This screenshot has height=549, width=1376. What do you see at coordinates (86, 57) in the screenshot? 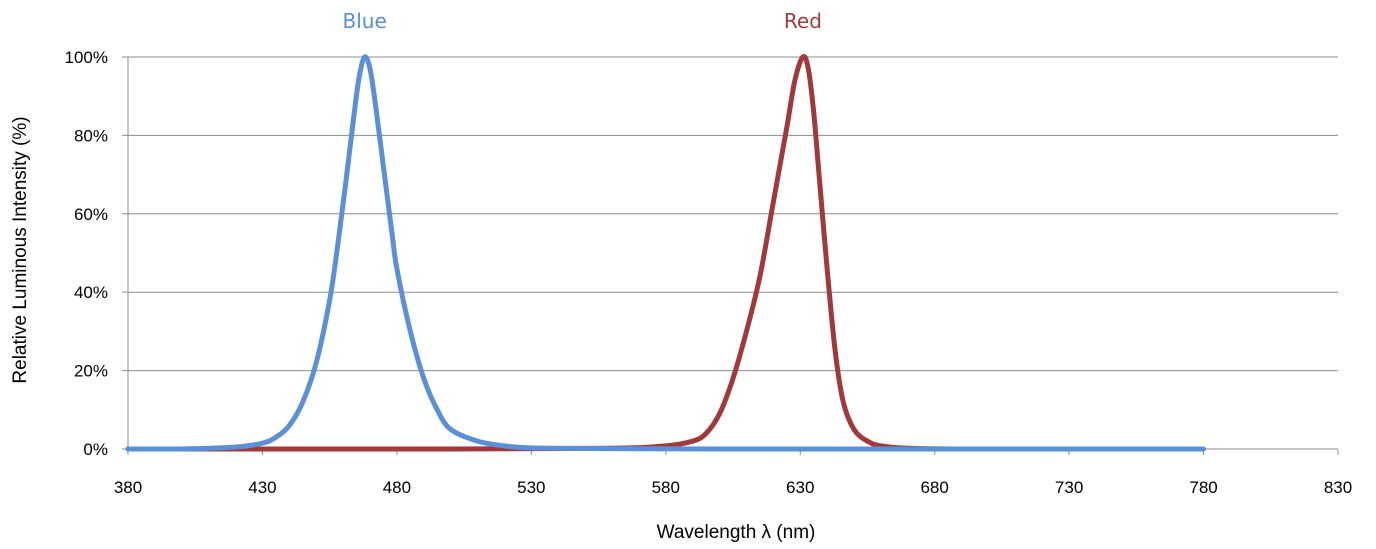
I see `y-tick-label: 100%` at bounding box center [86, 57].